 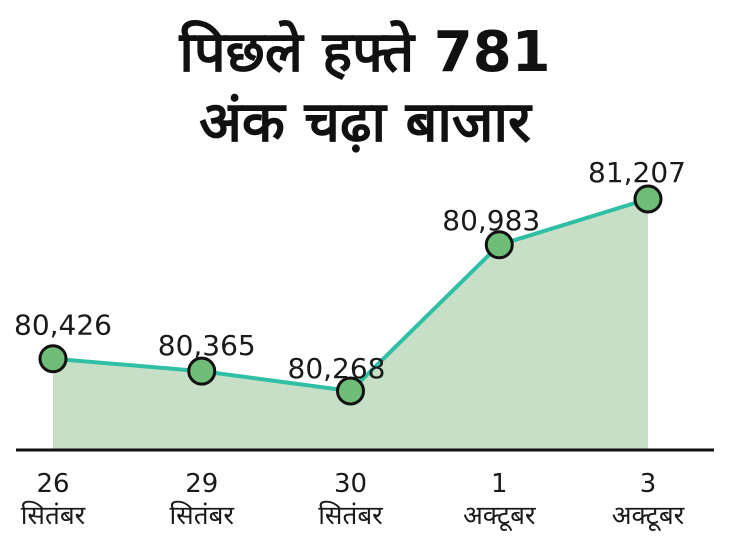 What do you see at coordinates (350, 484) in the screenshot?
I see `x-tick-day: 30` at bounding box center [350, 484].